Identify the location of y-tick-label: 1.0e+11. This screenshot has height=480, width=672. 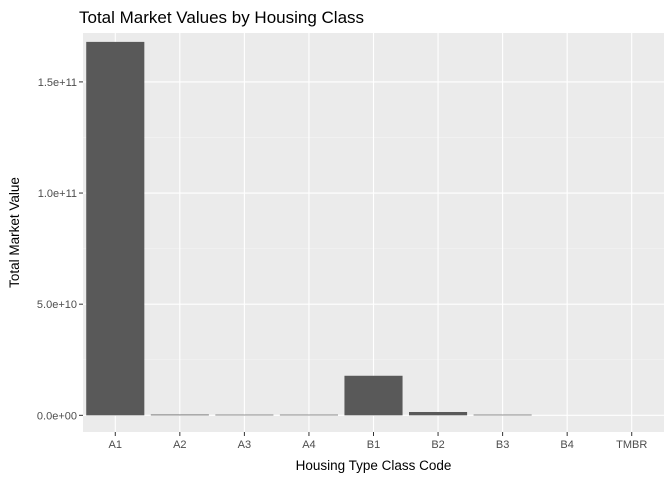
(57, 194).